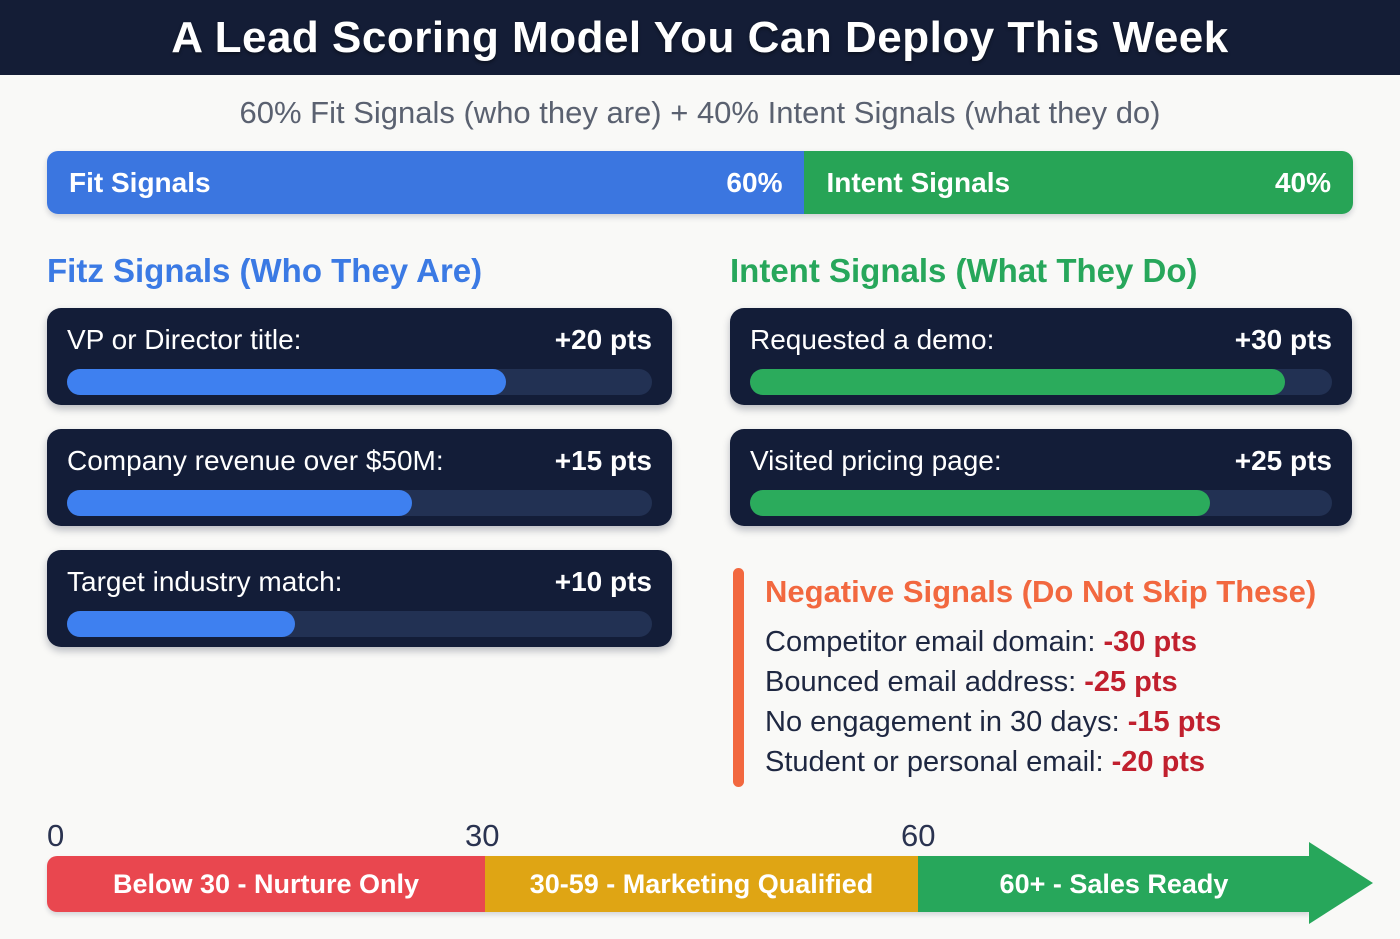 The image size is (1400, 939). I want to click on score-card: Requested a demo: +30 pts, so click(1041, 356).